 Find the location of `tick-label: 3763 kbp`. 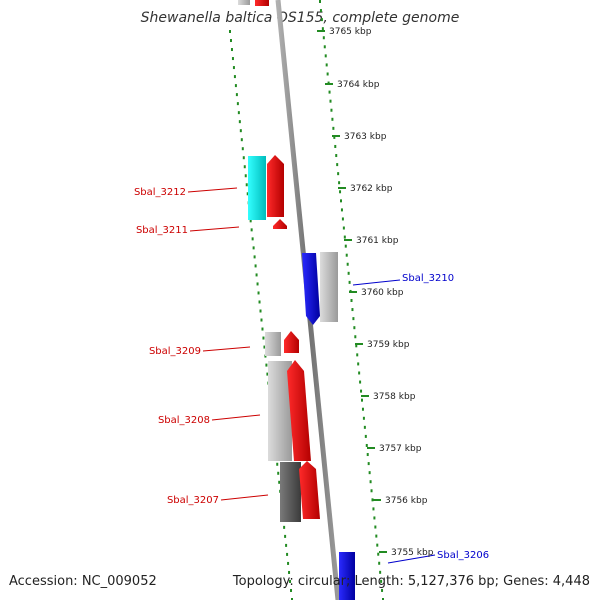

tick-label: 3763 kbp is located at coordinates (365, 137).